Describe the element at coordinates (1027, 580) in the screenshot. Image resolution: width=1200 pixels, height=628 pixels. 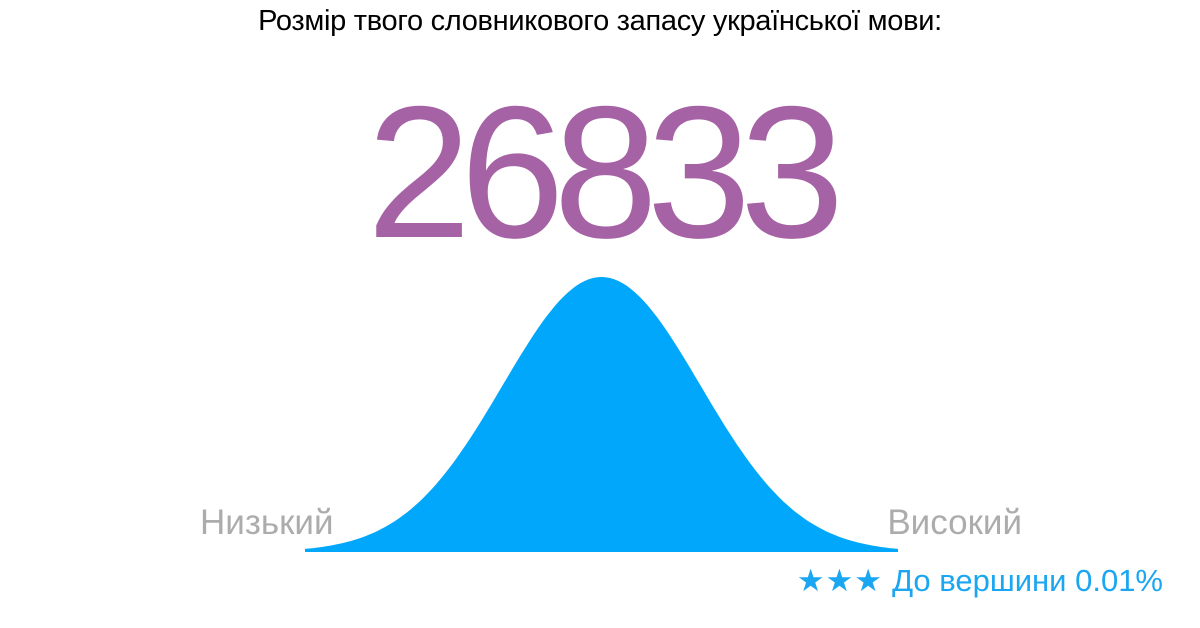
I see `percentile-text: До вершини 0.01%` at that location.